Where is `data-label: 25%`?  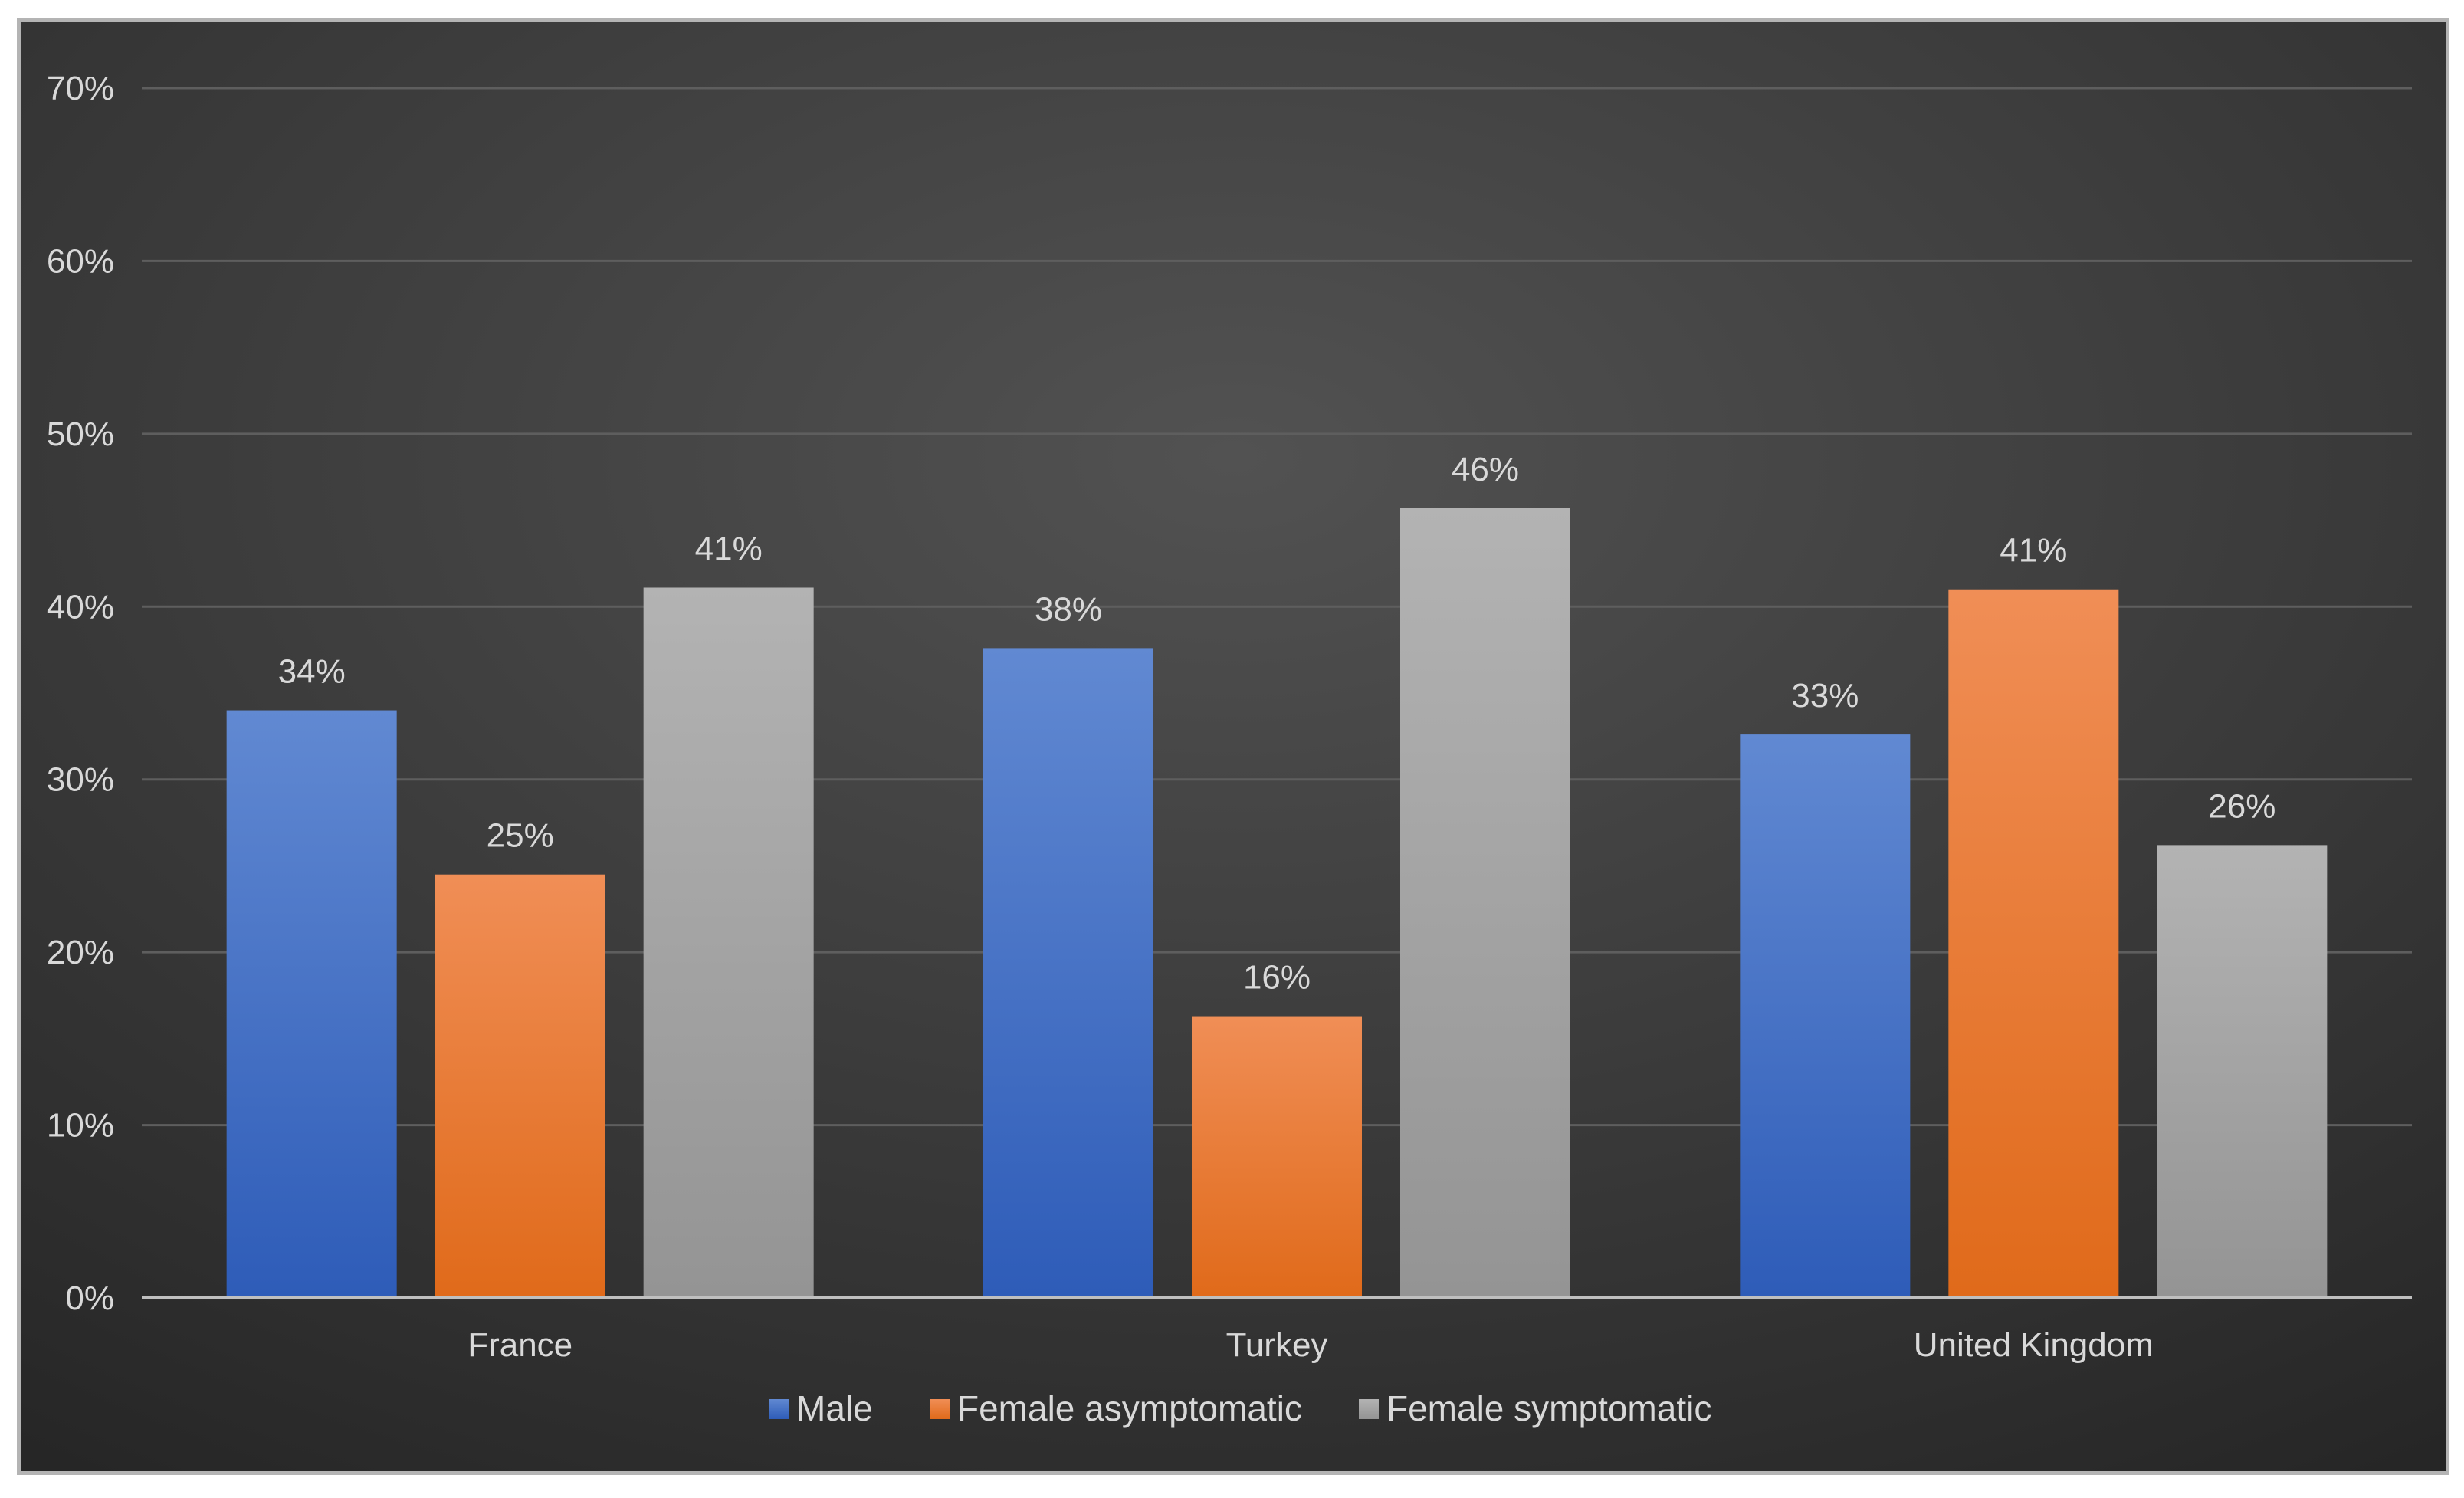
data-label: 25% is located at coordinates (520, 836).